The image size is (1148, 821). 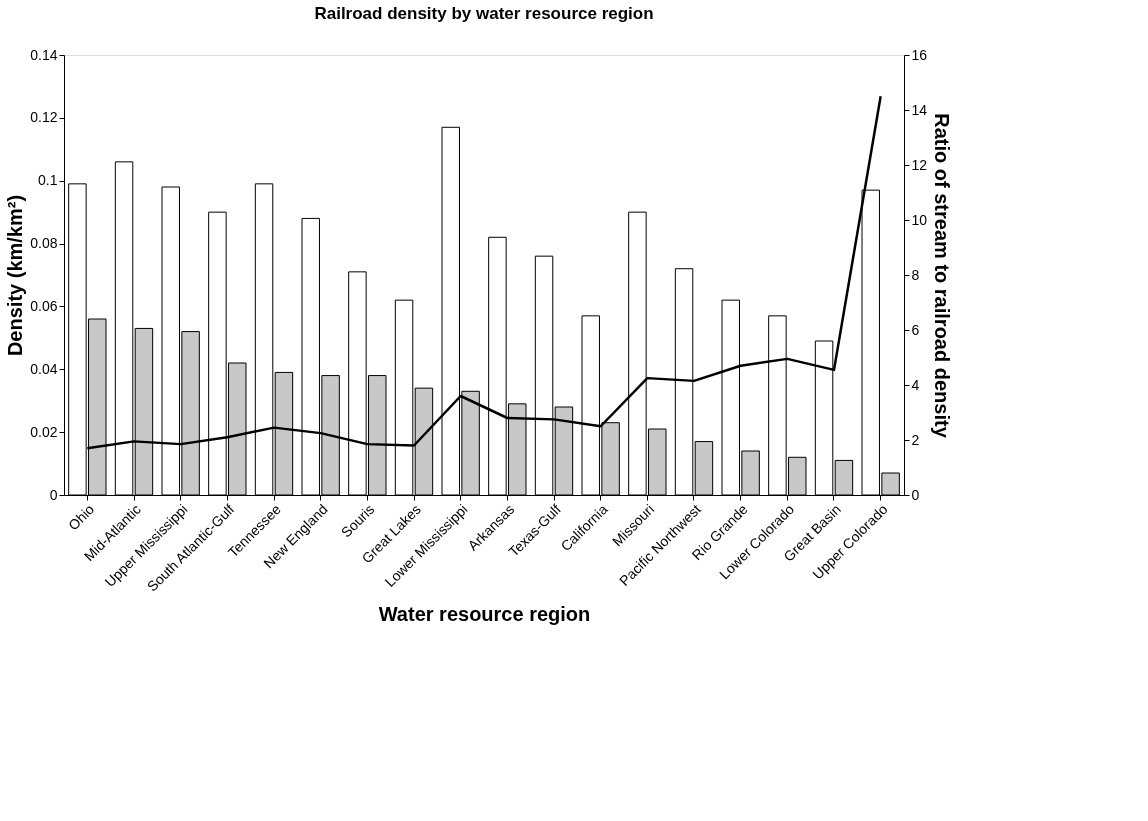 I want to click on y2-tick-label: 12, so click(x=919, y=164).